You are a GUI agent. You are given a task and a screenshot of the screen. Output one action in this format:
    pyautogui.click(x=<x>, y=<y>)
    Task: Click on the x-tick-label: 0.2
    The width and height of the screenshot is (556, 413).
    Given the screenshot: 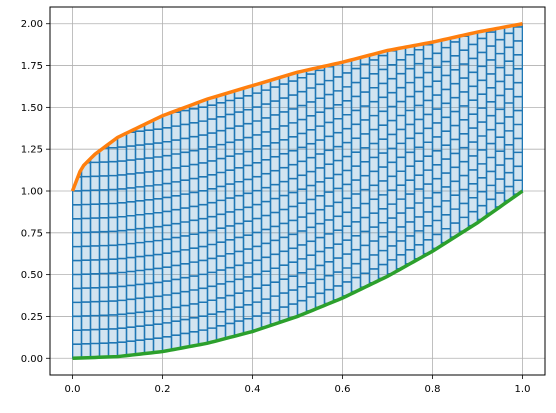 What is the action you would take?
    pyautogui.click(x=163, y=389)
    